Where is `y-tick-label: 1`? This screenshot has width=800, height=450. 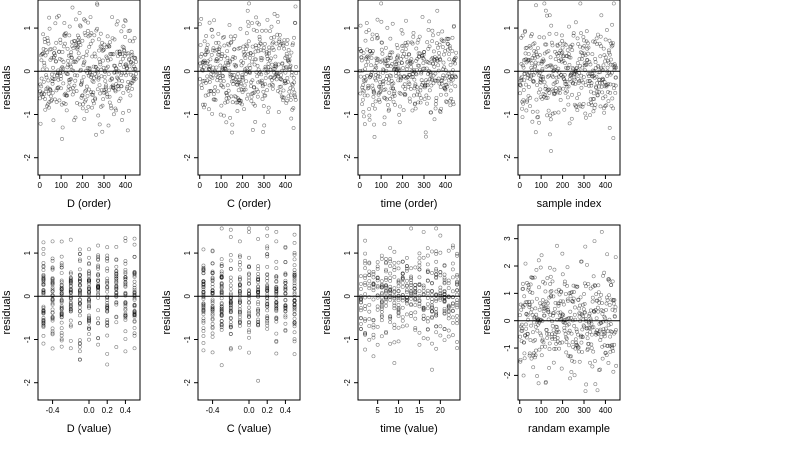 y-tick-label: 1 is located at coordinates (347, 27).